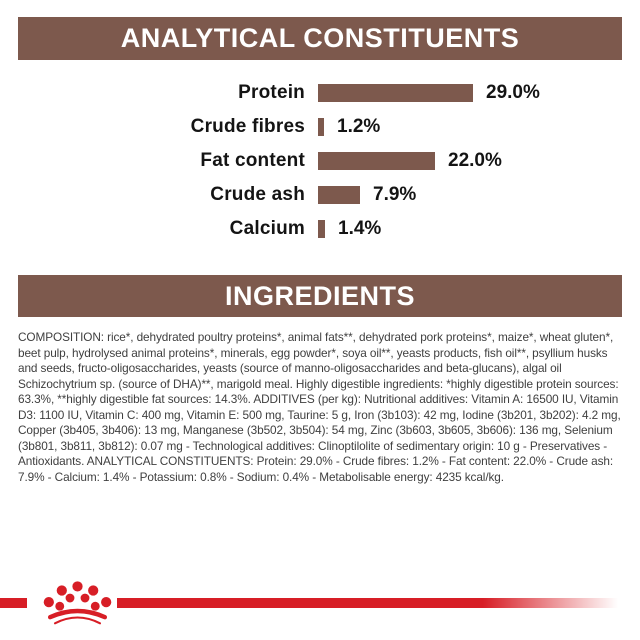 This screenshot has height=640, width=640. What do you see at coordinates (367, 603) in the screenshot?
I see `brand-stripe-right` at bounding box center [367, 603].